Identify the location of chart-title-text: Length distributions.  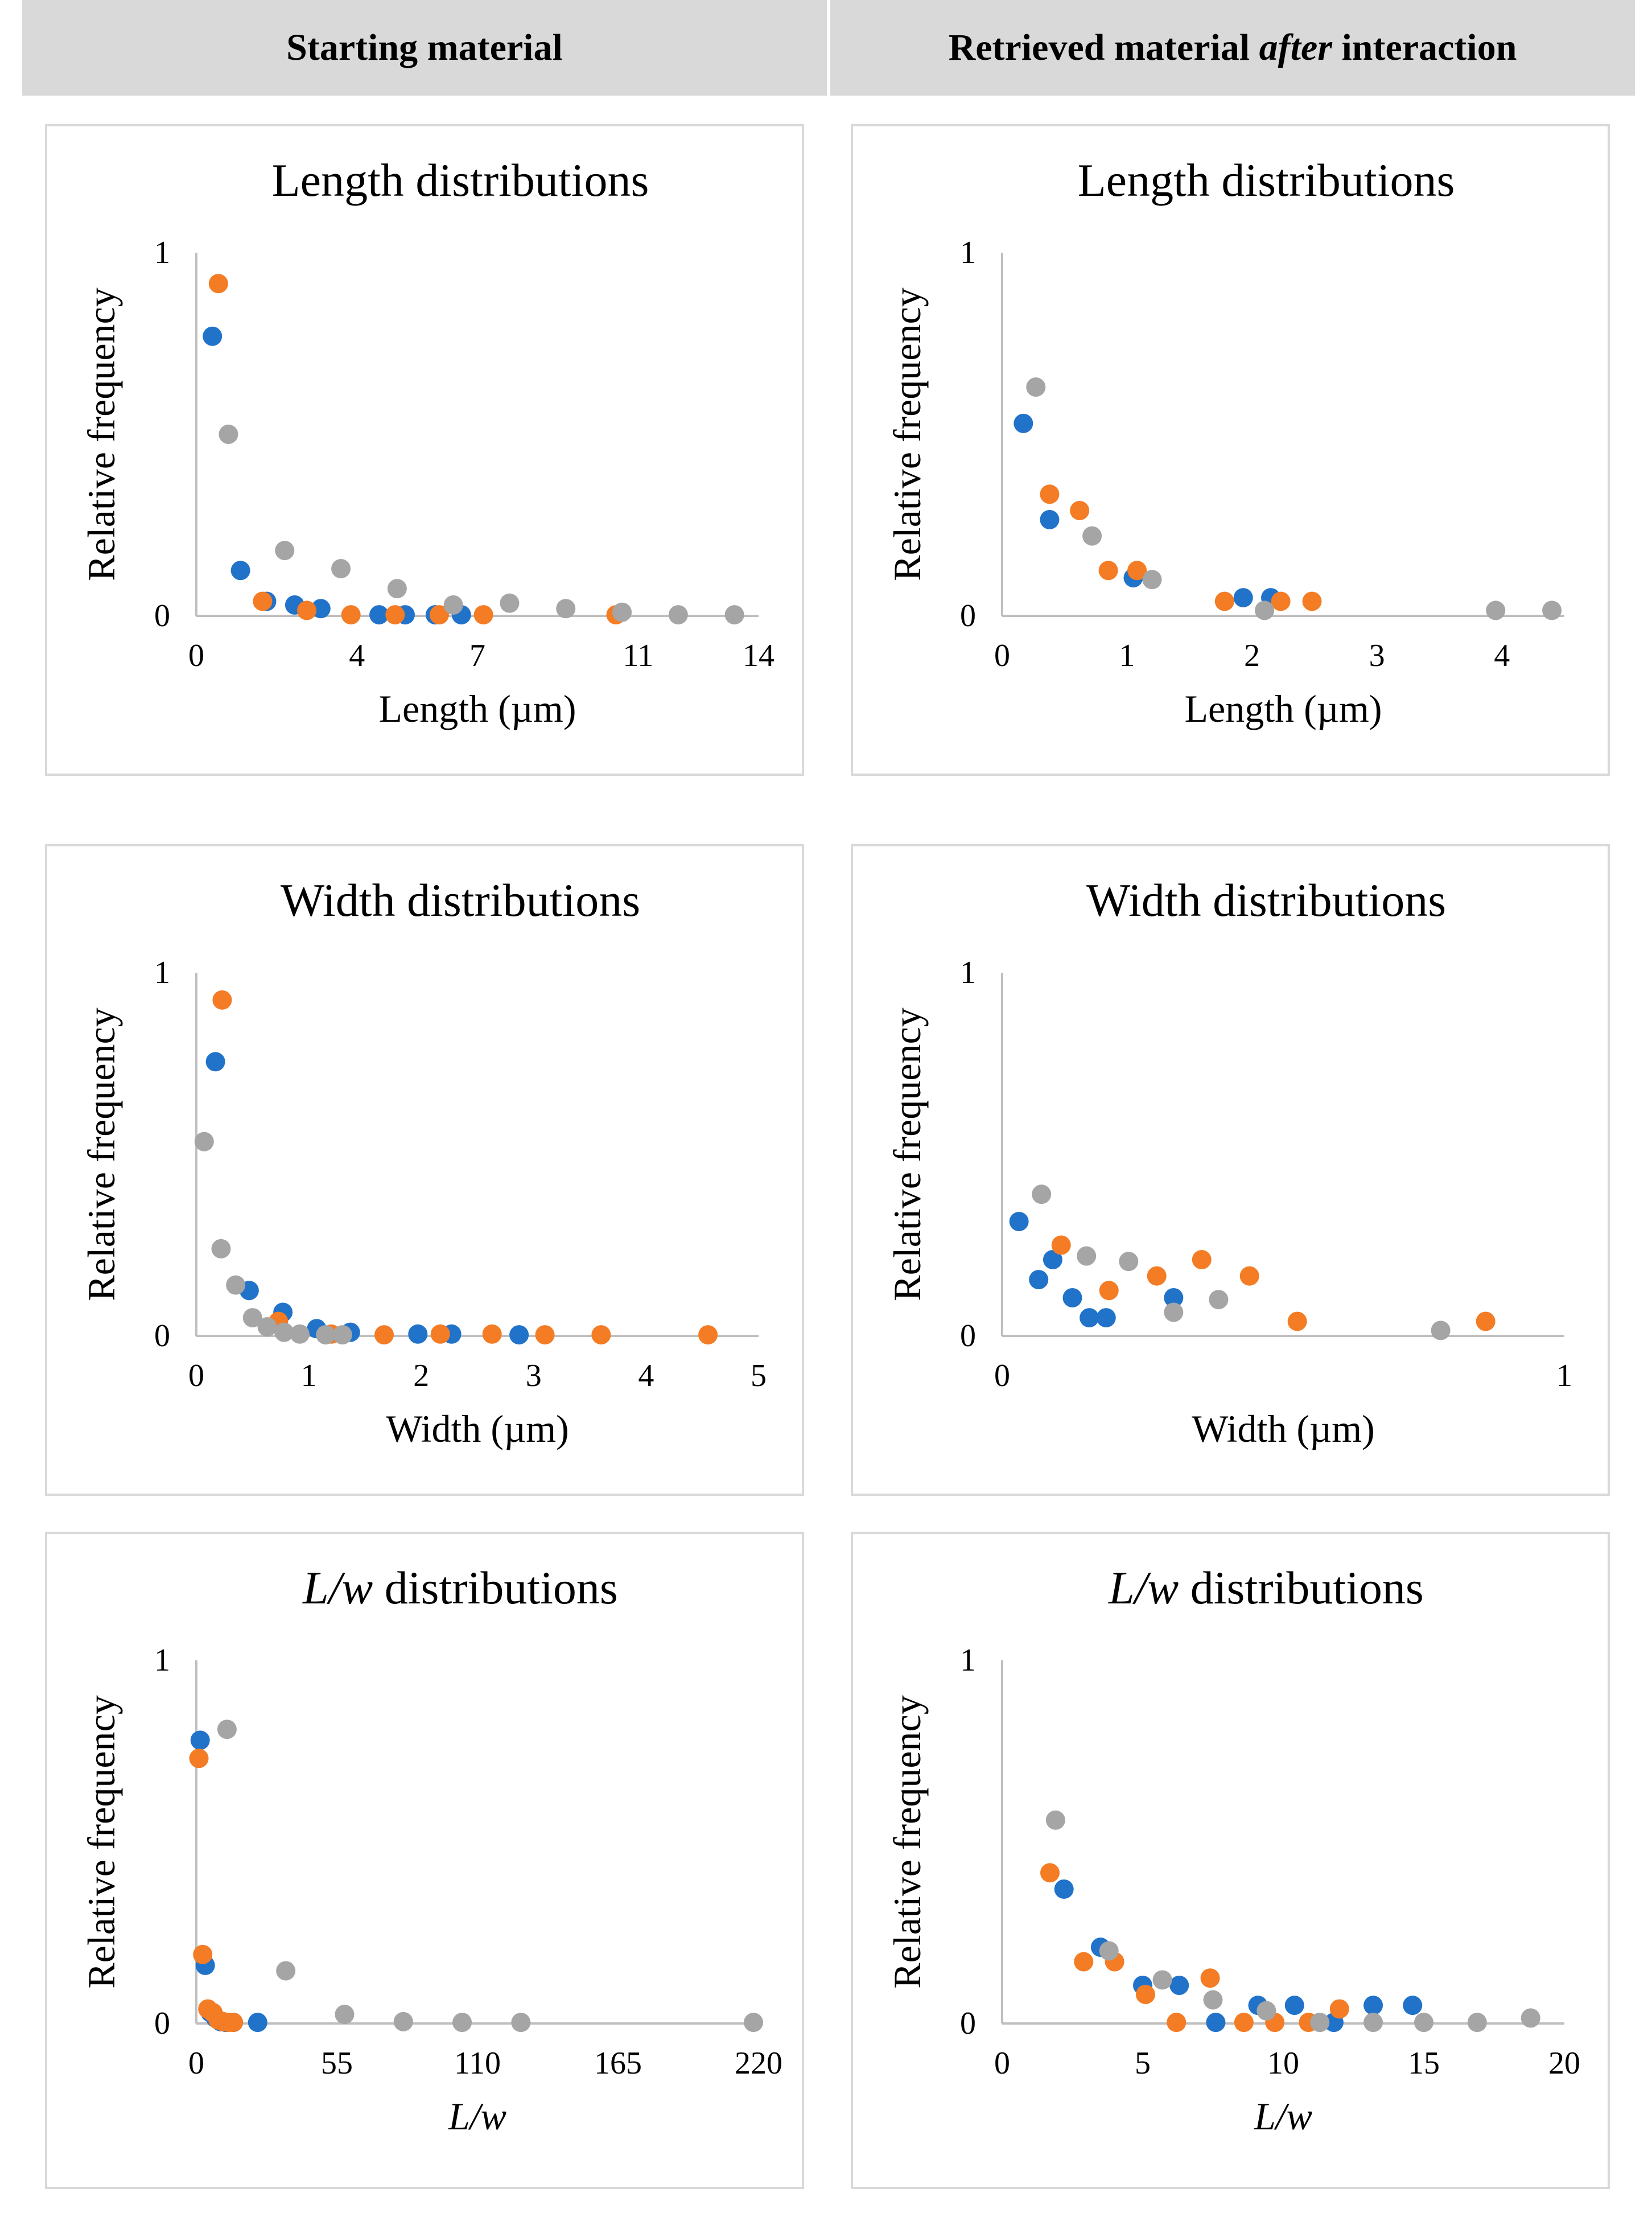
(1266, 180).